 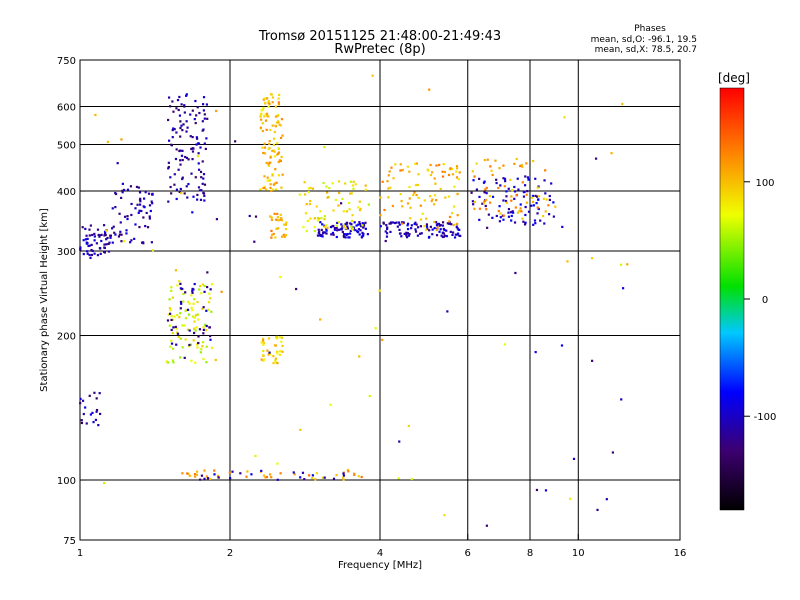 I want to click on x-tick-label: 16, so click(x=680, y=553).